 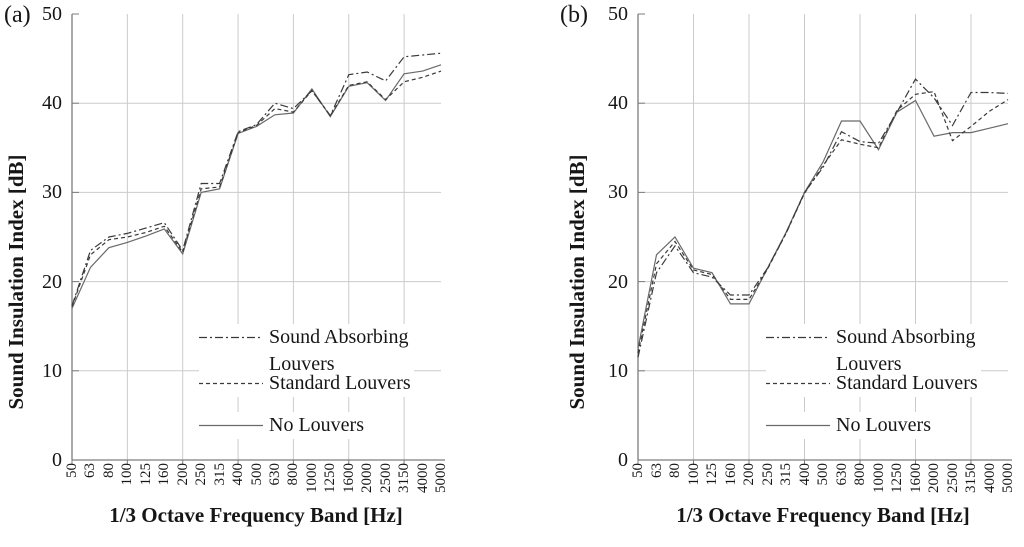 I want to click on legend-item-sound-absorbing-a: Sound Absorbing Louvers, so click(x=305, y=351).